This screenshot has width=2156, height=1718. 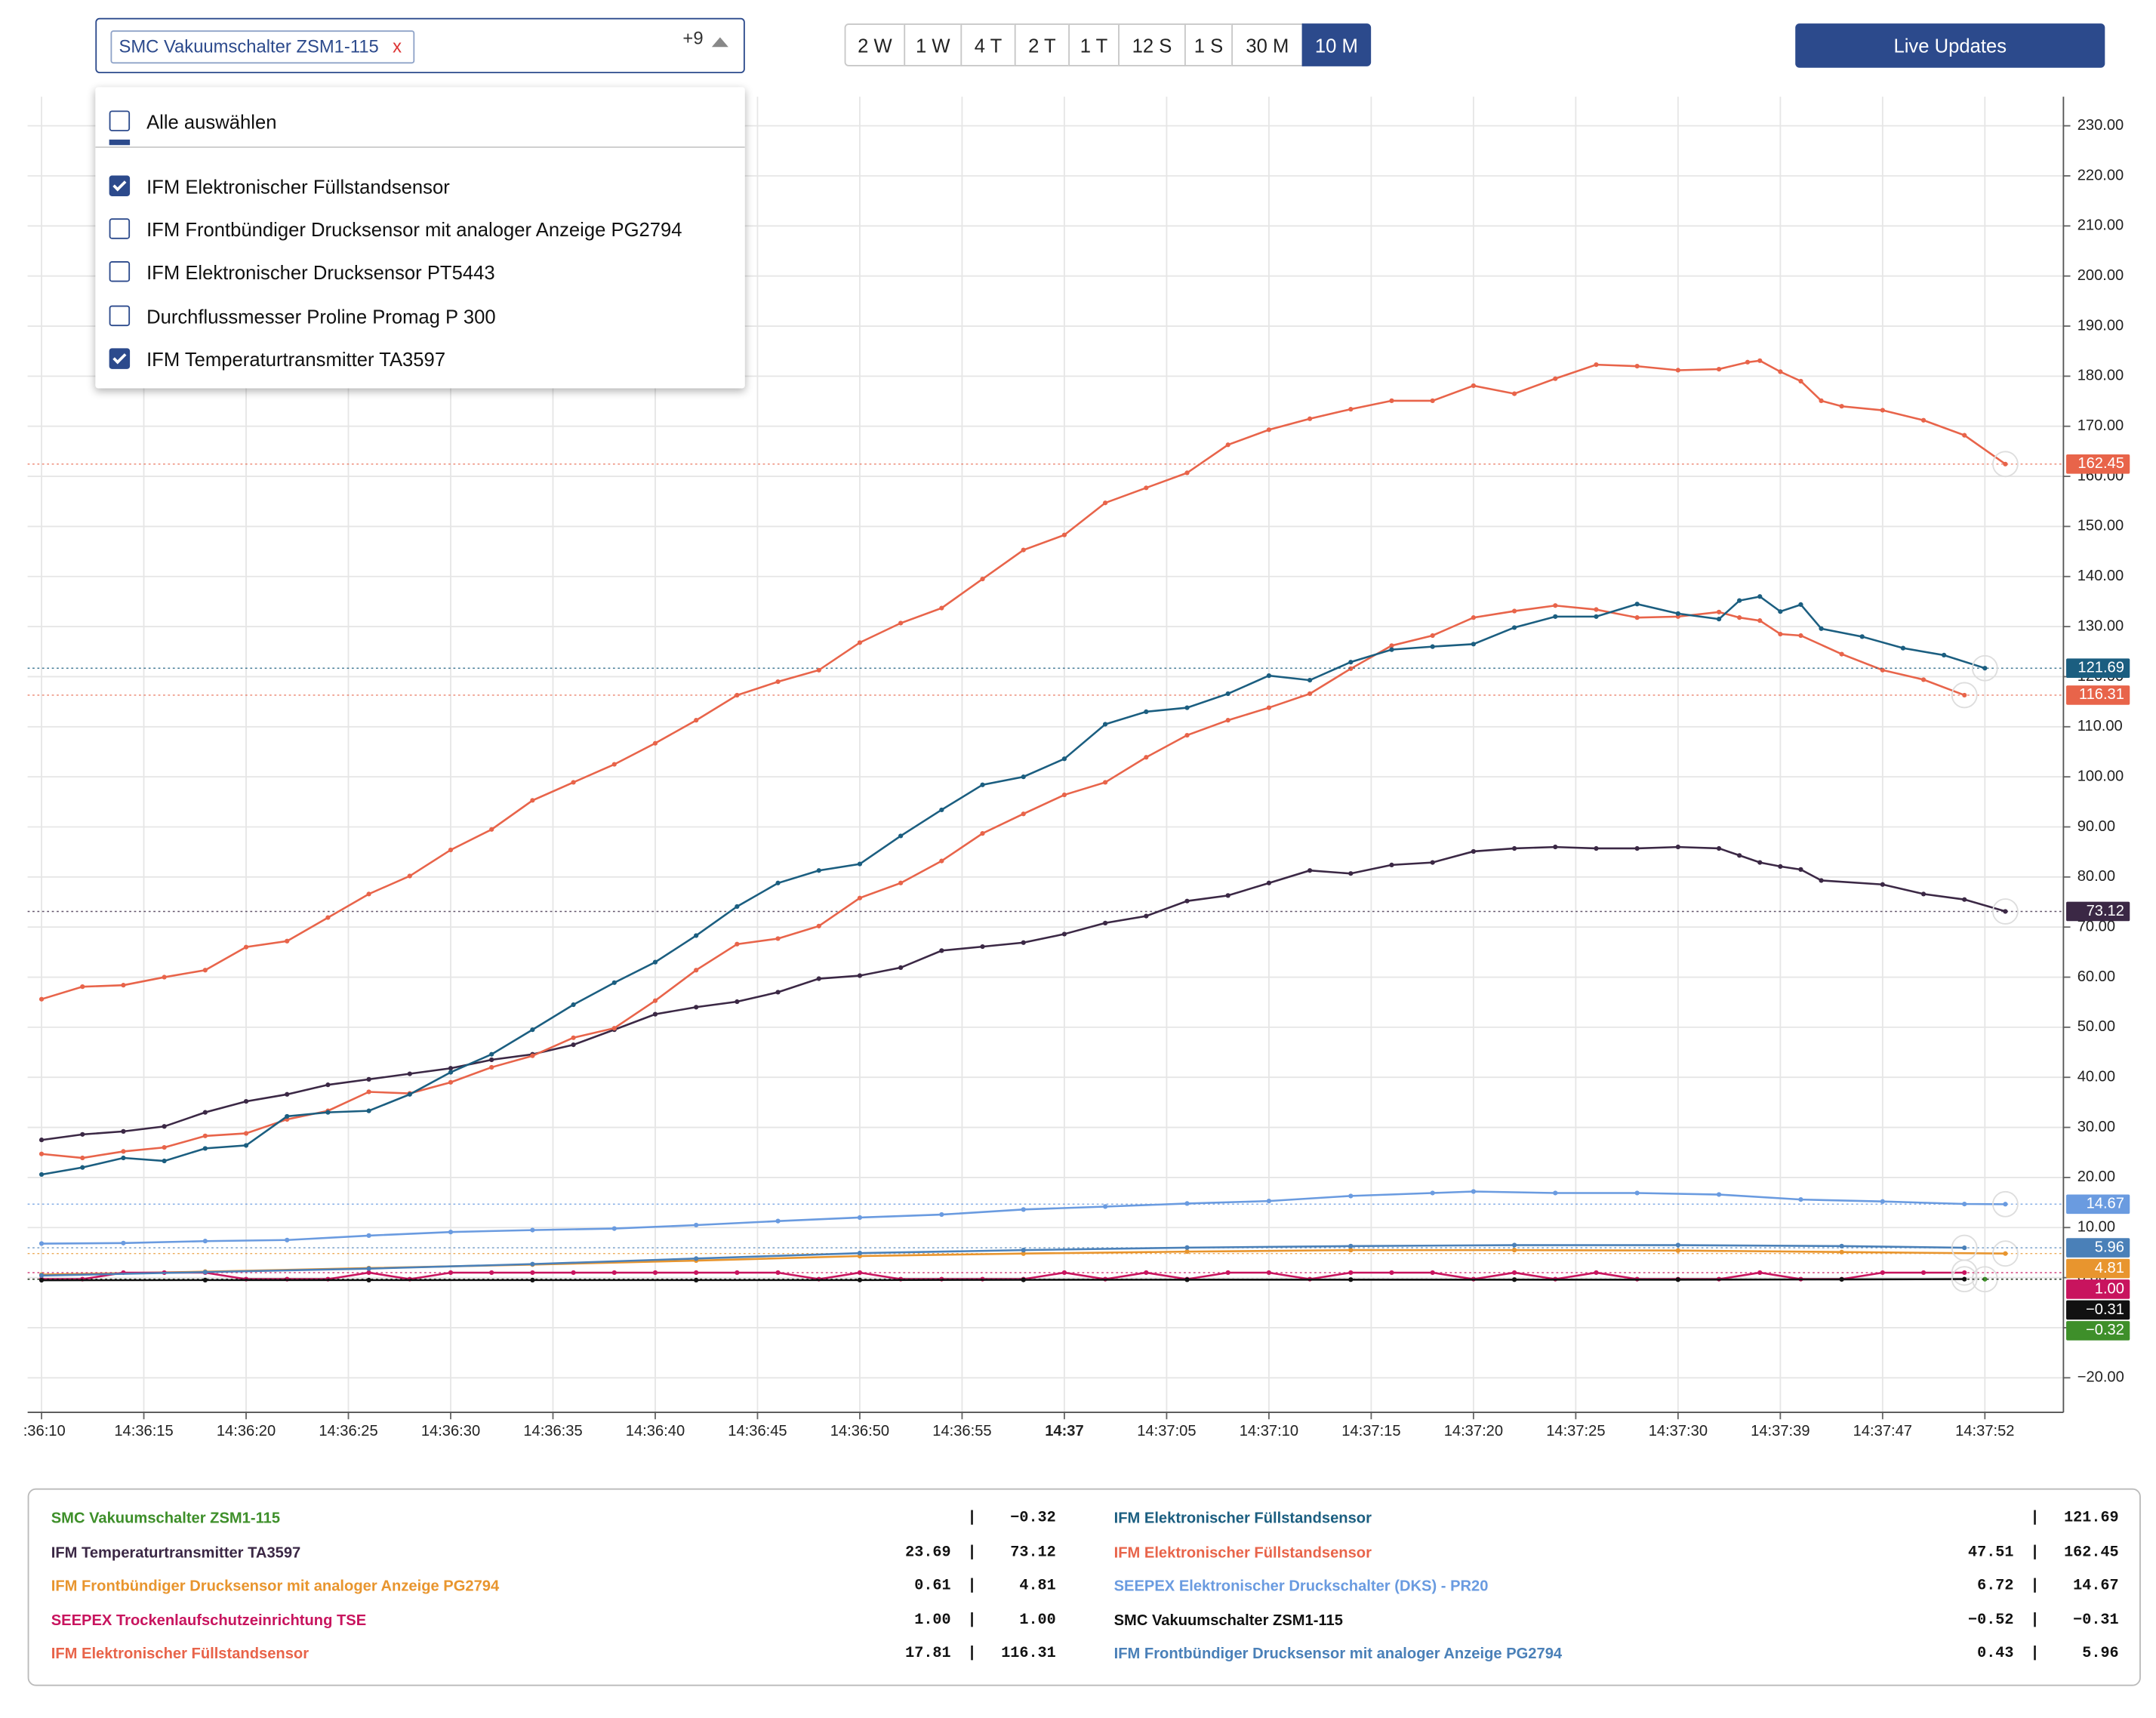 I want to click on y-tick-label: 80.00, so click(x=2096, y=876).